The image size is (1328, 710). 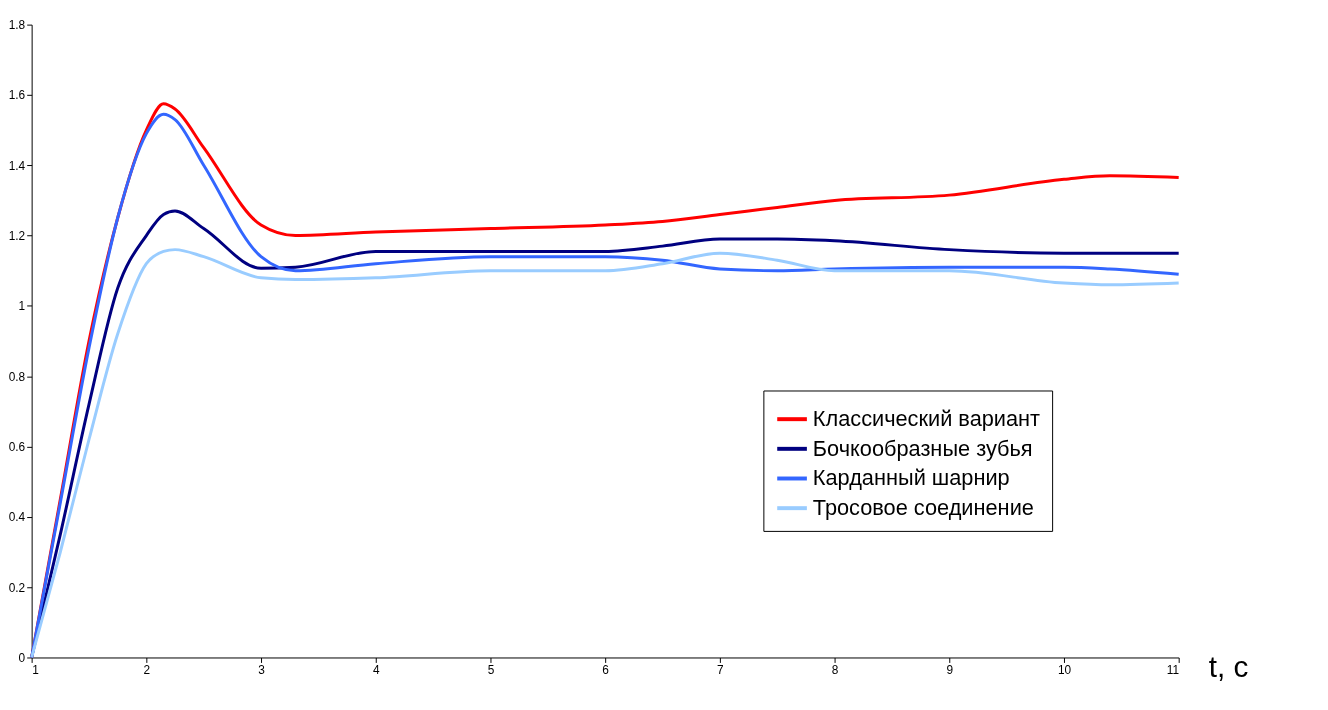 What do you see at coordinates (1228, 666) in the screenshot?
I see `x-axis-title: t, c` at bounding box center [1228, 666].